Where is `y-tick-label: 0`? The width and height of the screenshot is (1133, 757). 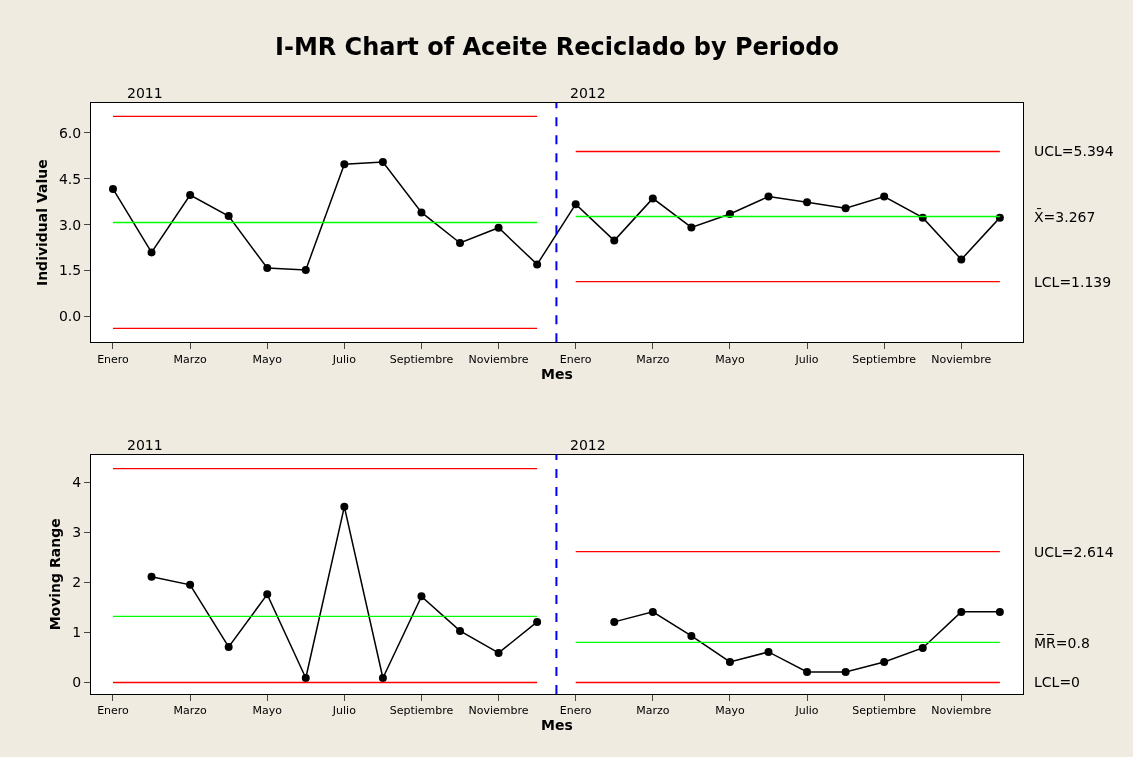
y-tick-label: 0 is located at coordinates (77, 682).